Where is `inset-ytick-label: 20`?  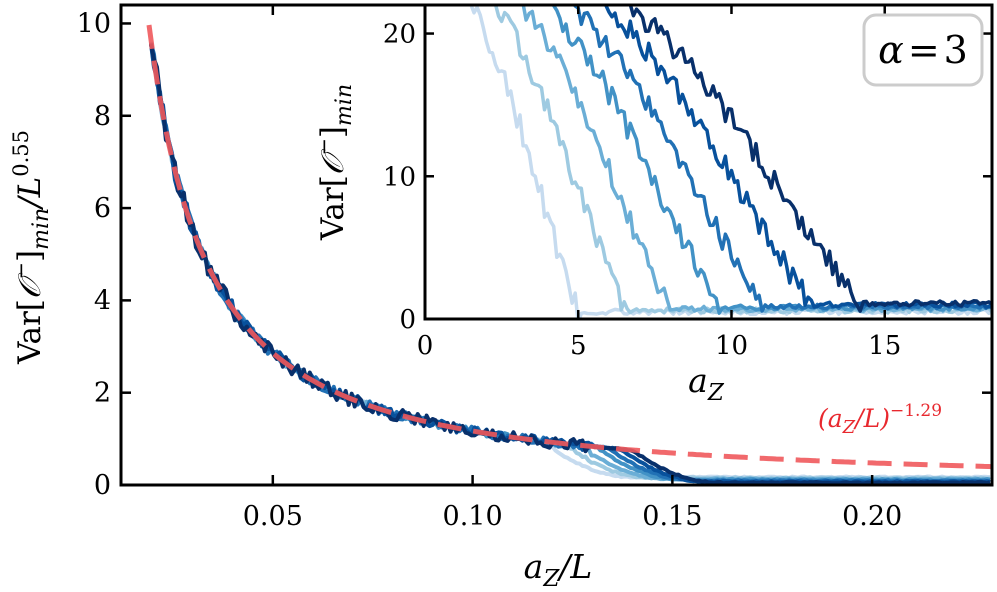
inset-ytick-label: 20 is located at coordinates (399, 35).